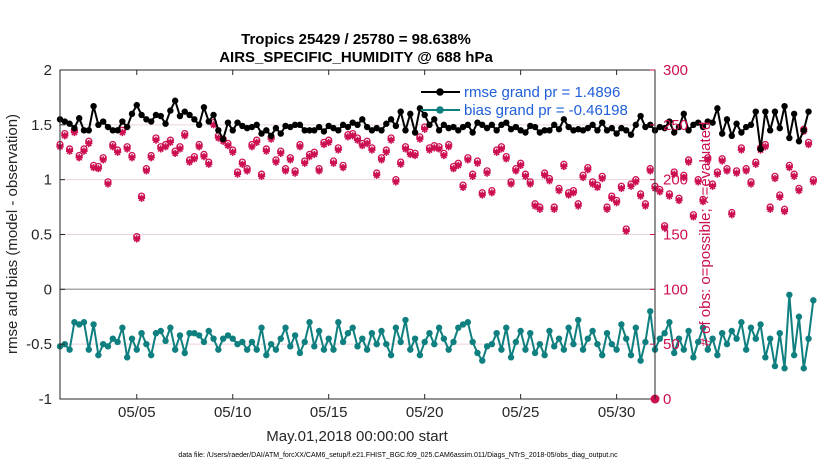 This screenshot has width=830, height=470. I want to click on y-left-tick-label-3: 0.5, so click(41, 235).